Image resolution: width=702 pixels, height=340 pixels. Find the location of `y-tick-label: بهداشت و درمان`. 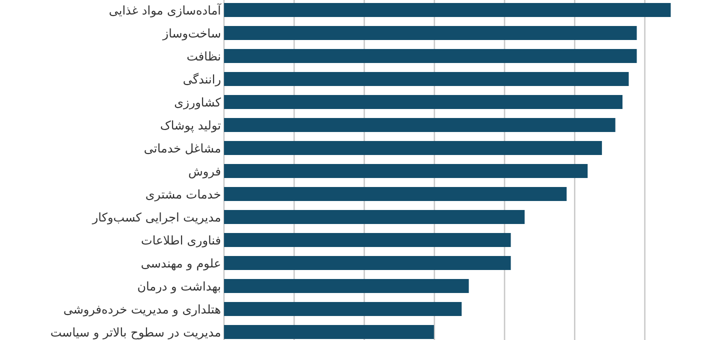

y-tick-label: بهداشت و درمان is located at coordinates (179, 287).